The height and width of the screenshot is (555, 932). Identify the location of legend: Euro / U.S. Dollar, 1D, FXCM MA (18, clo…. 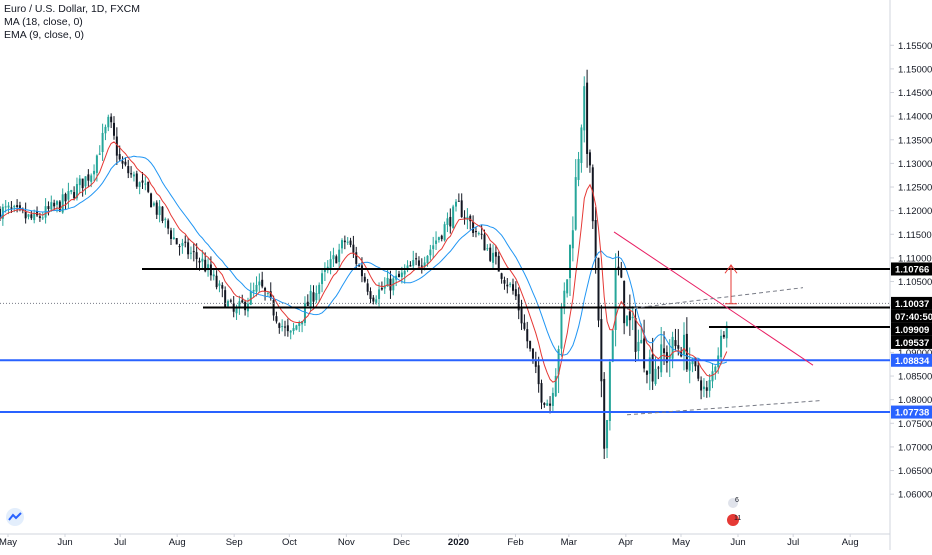
(72, 22).